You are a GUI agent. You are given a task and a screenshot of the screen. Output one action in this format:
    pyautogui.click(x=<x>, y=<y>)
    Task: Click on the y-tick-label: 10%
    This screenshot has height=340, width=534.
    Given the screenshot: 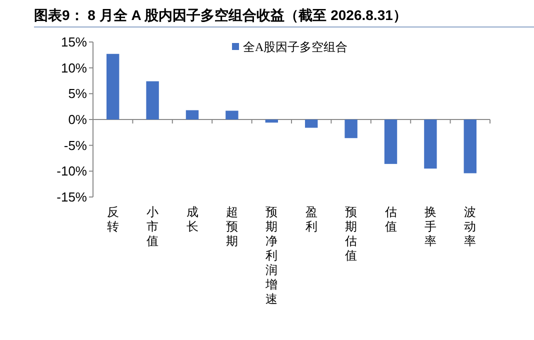 What is the action you would take?
    pyautogui.click(x=74, y=68)
    